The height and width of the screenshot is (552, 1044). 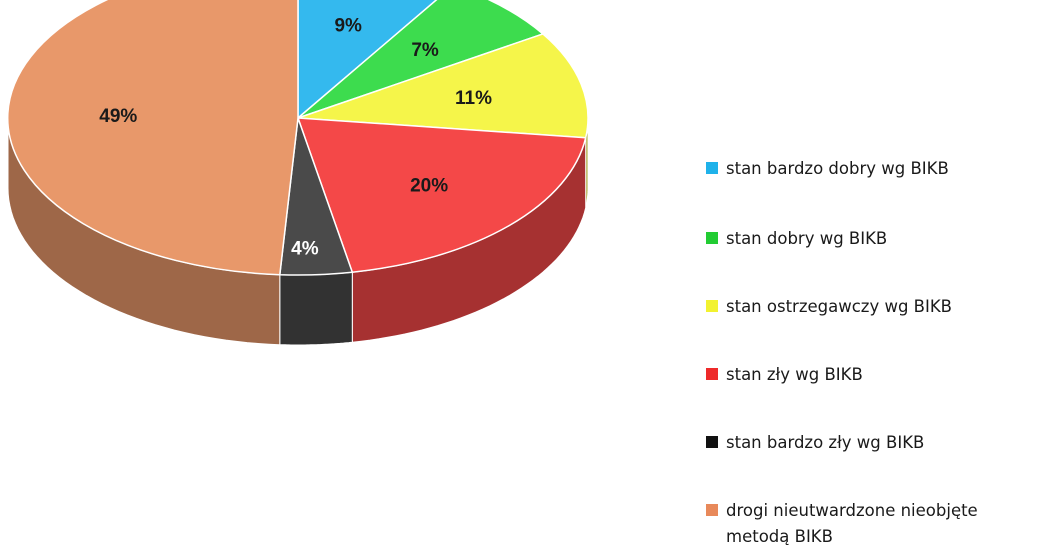 I want to click on legend-item-bardzo-zly: stan bardzo zły wg BIKB, so click(x=866, y=443).